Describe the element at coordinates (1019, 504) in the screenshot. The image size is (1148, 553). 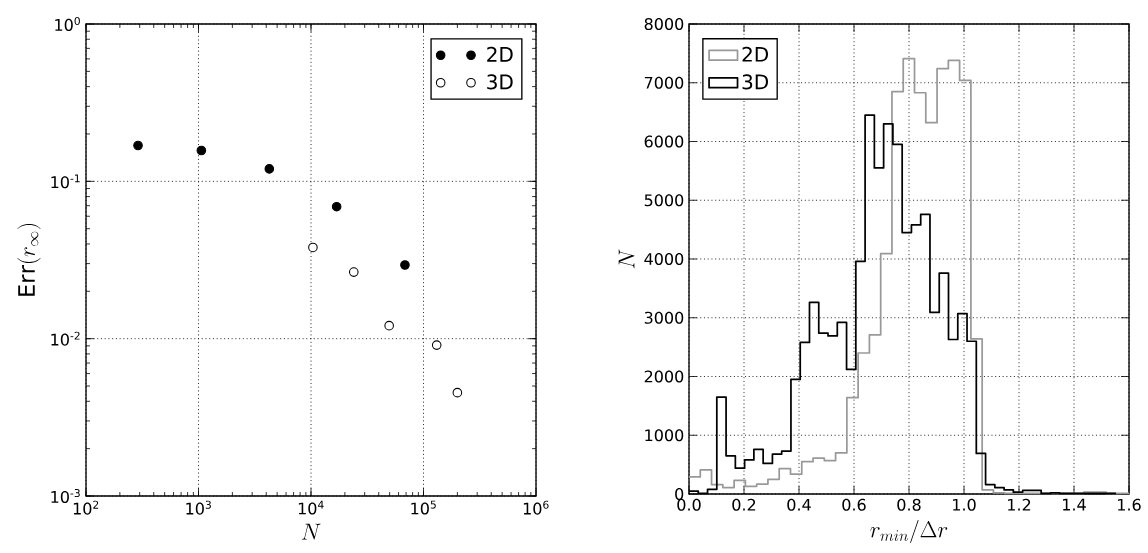
I see `x-tick-label: 1.2` at that location.